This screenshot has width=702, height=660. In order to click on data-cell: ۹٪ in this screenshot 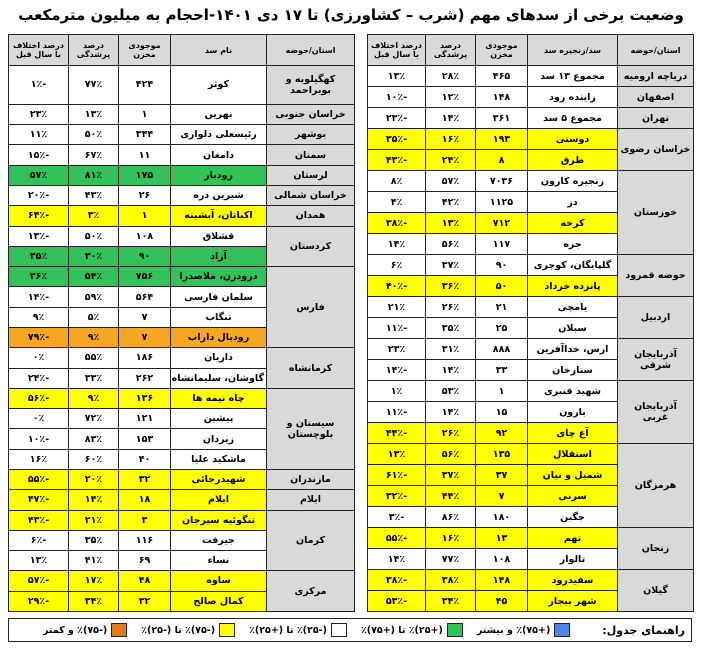, I will do `click(93, 398)`.